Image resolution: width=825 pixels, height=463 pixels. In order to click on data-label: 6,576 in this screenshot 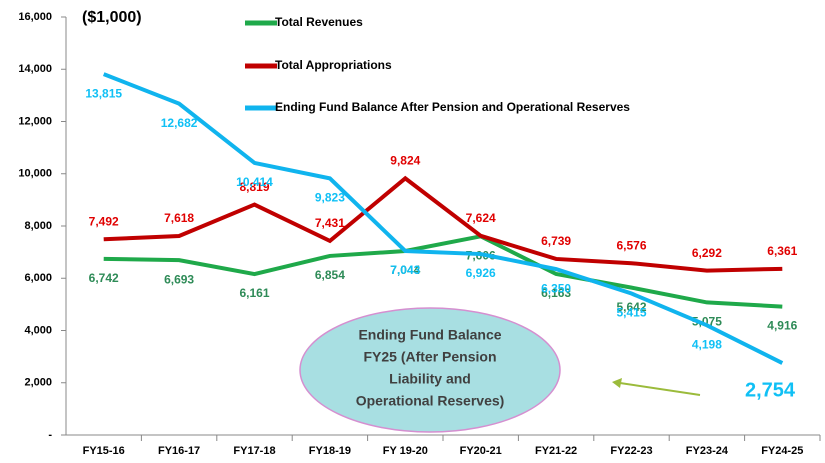, I will do `click(631, 245)`.